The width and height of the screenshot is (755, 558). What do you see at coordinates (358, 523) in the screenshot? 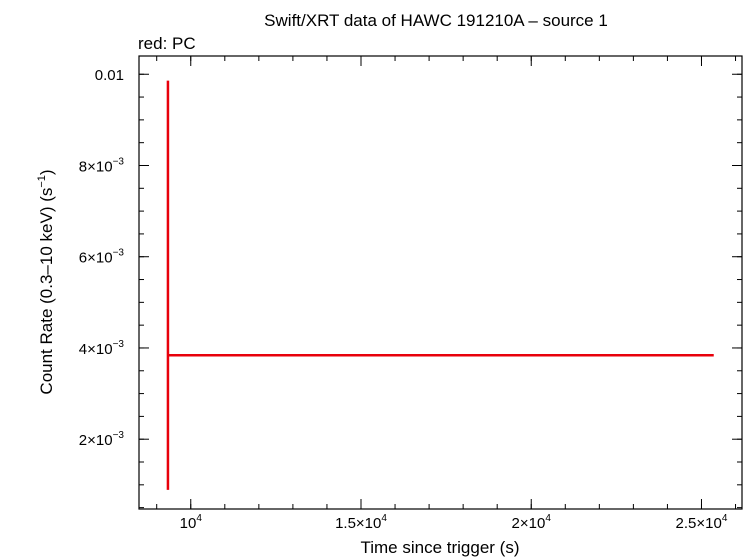
I see `x-tick-label-mantissa: 1.5×10` at bounding box center [358, 523].